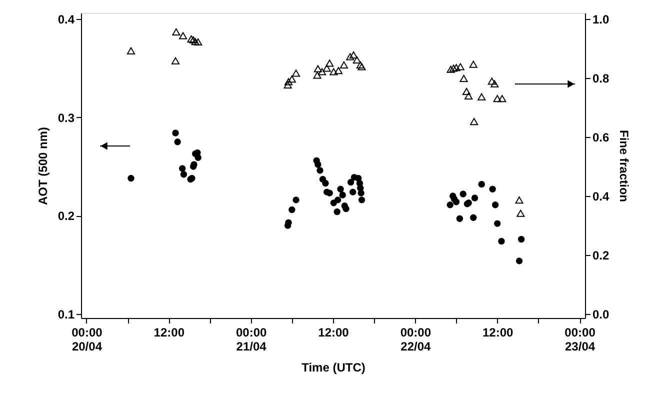 The height and width of the screenshot is (408, 650). I want to click on x-tick-label: 00:00 23/04, so click(580, 340).